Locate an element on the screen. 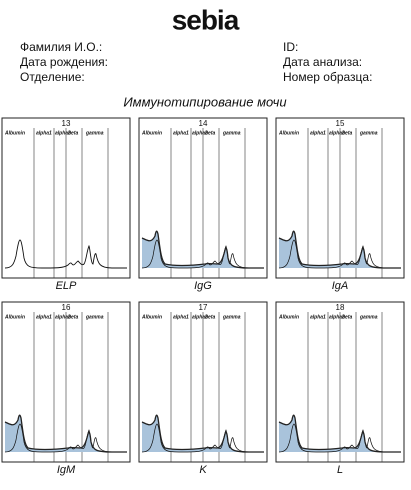 This screenshot has width=411, height=490. field-label: Дата анализа: is located at coordinates (322, 62).